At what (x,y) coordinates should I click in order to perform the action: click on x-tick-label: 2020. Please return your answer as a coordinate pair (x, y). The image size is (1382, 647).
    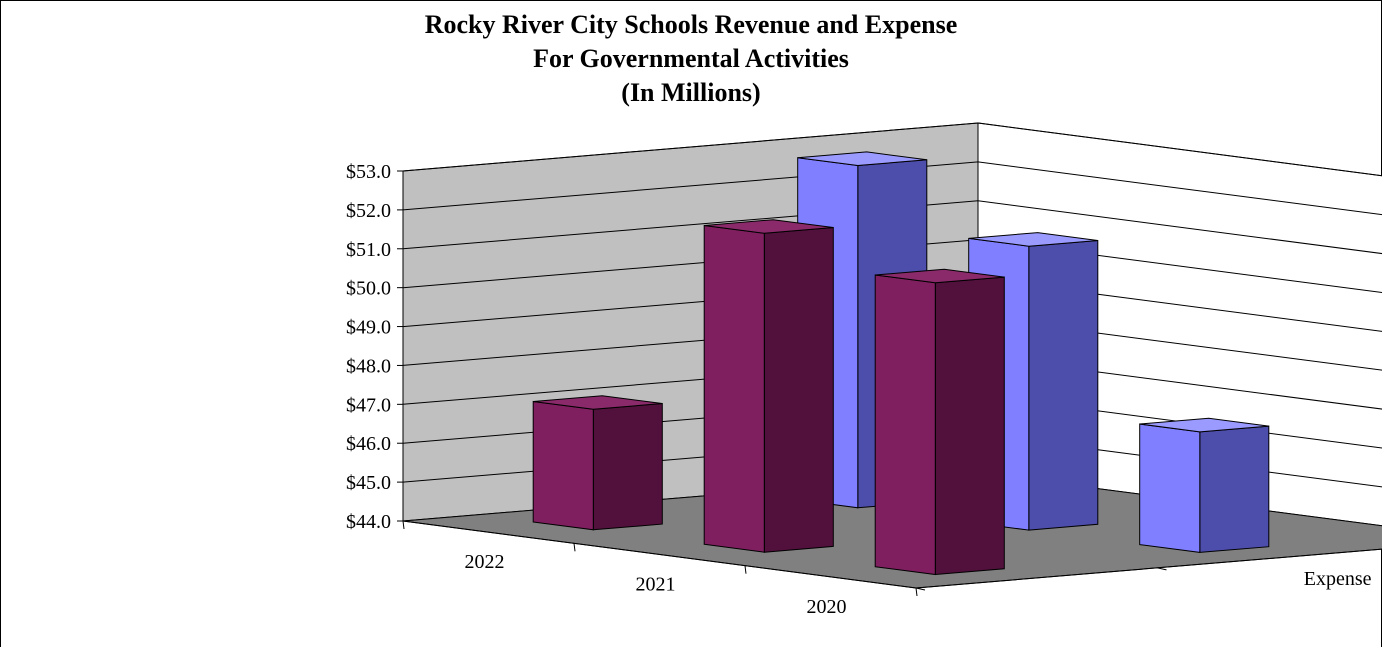
    Looking at the image, I should click on (827, 607).